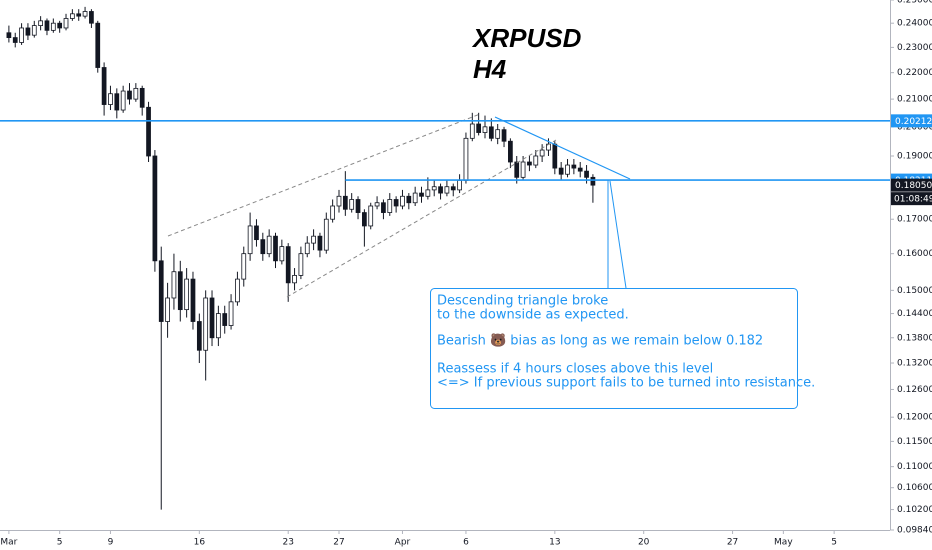  Describe the element at coordinates (914, 24) in the screenshot. I see `y-tick-label: 0.24000` at that location.